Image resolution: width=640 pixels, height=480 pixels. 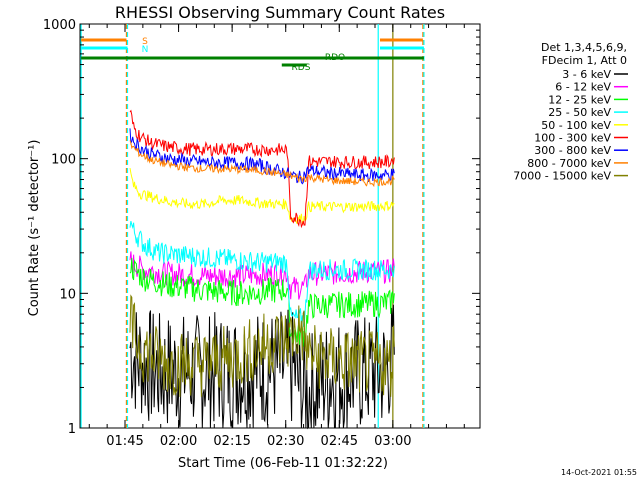 I want to click on legend-entry-label-5: 100 - 300 keV, so click(x=572, y=138).